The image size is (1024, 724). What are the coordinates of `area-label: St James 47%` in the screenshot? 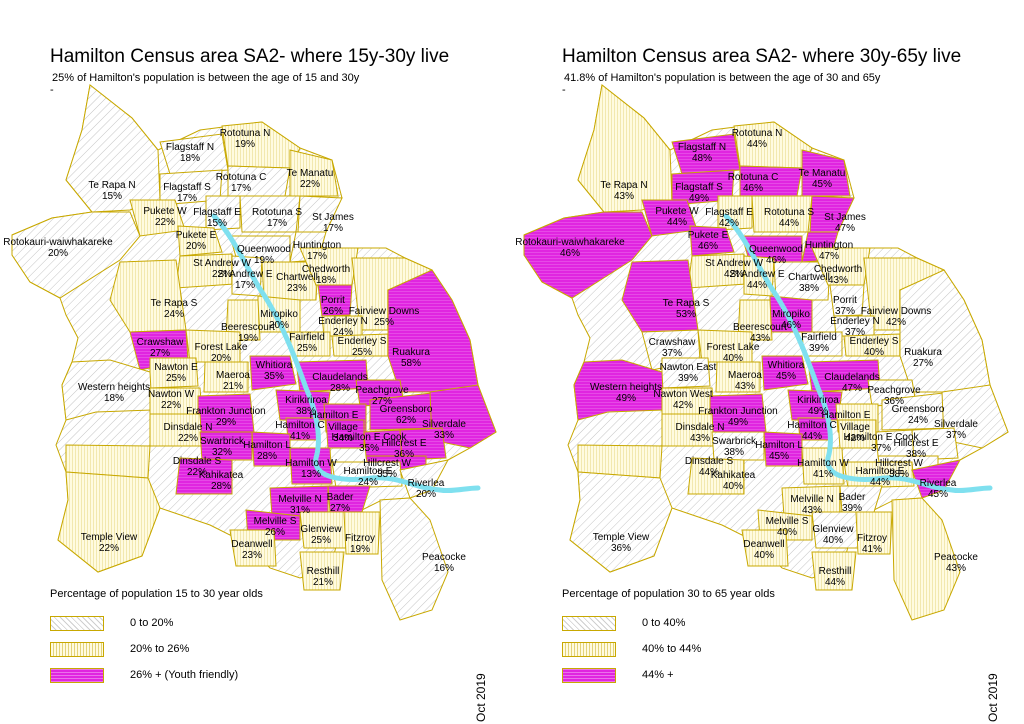 It's located at (845, 223).